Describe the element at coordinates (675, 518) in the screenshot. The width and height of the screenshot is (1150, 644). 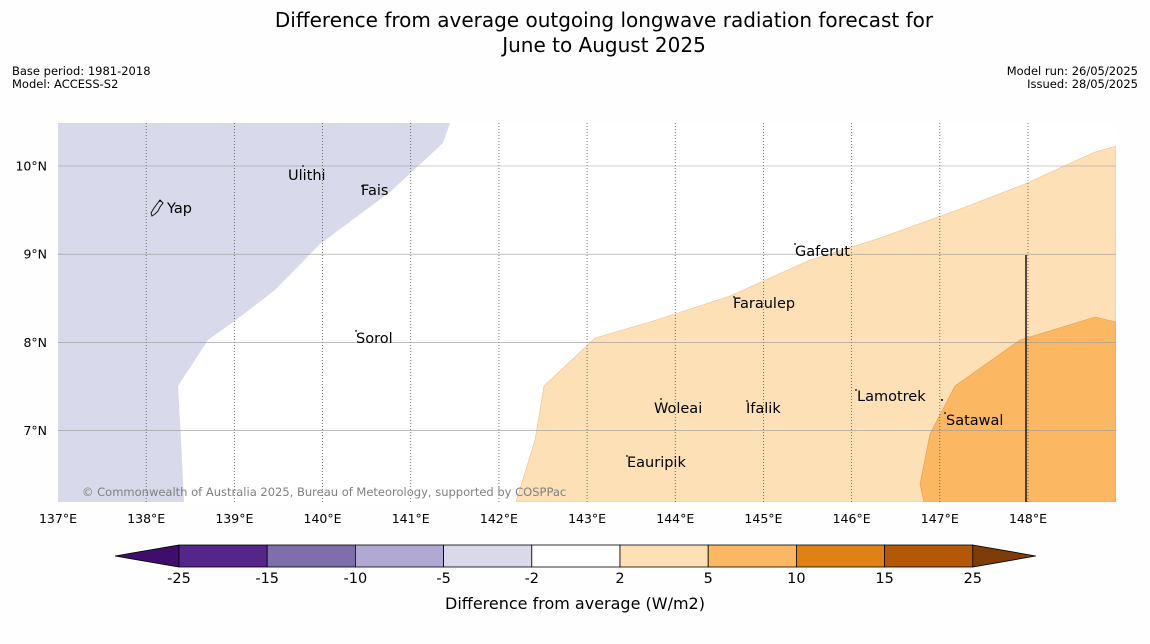
I see `lon-tick-label: 144°E` at that location.